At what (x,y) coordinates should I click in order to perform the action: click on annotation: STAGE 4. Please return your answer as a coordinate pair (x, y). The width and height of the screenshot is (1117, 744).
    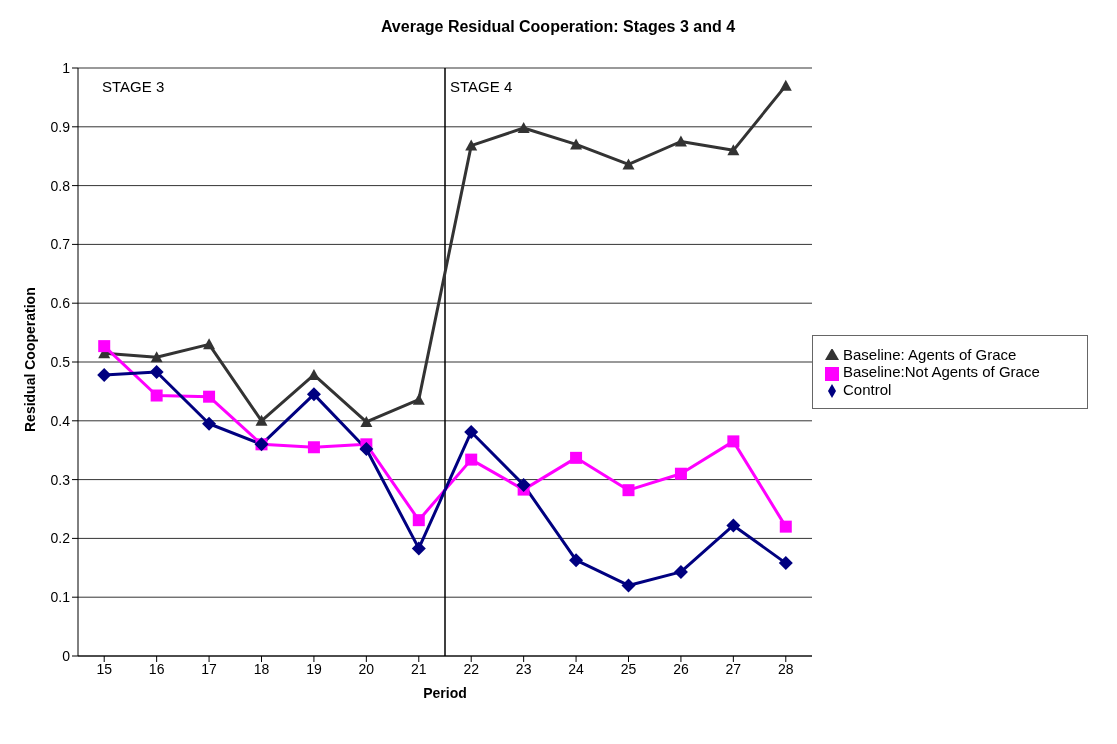
    Looking at the image, I should click on (481, 86).